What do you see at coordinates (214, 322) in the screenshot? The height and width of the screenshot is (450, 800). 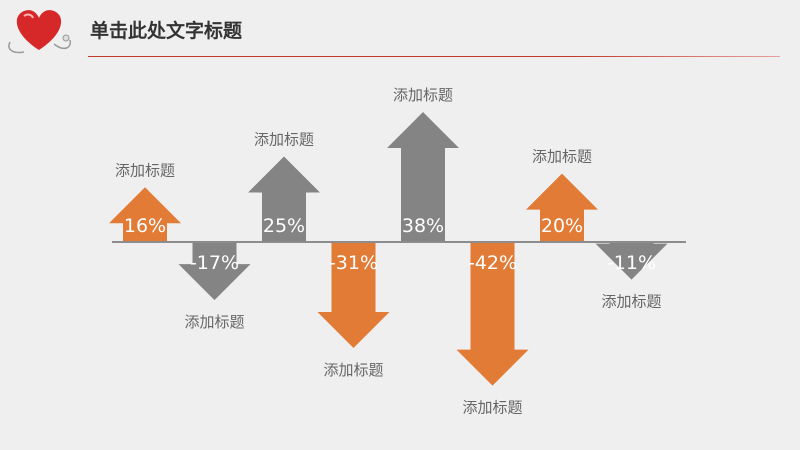 I see `category-label-2: 添加标题` at bounding box center [214, 322].